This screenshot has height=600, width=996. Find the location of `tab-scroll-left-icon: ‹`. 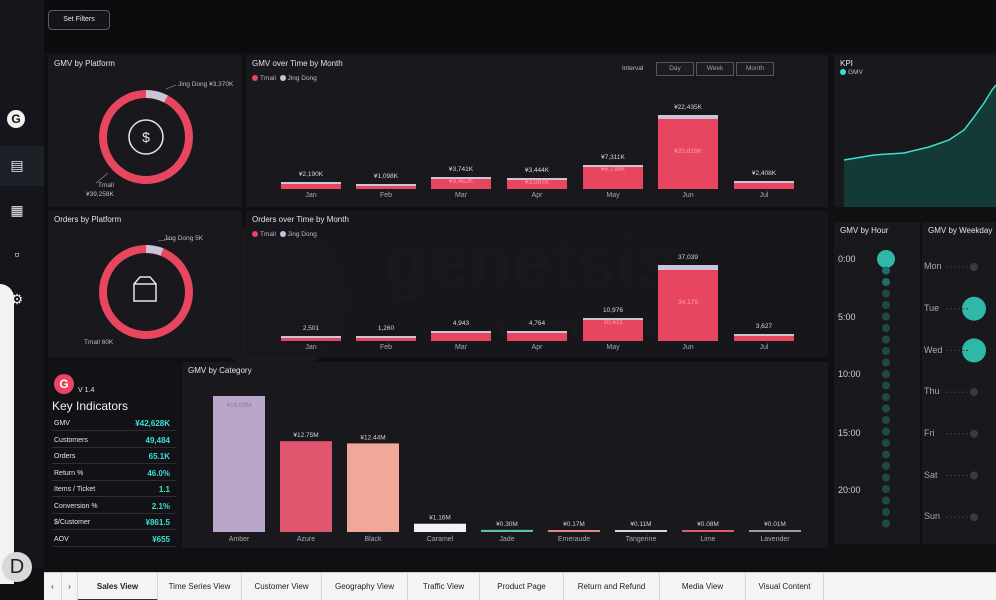

tab-scroll-left-icon: ‹ is located at coordinates (53, 586).